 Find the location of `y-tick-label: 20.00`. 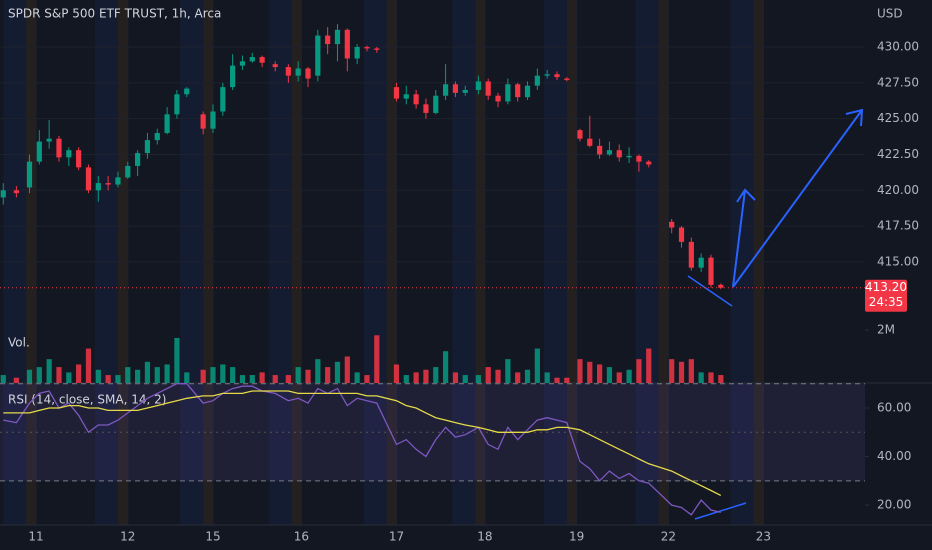

y-tick-label: 20.00 is located at coordinates (894, 505).